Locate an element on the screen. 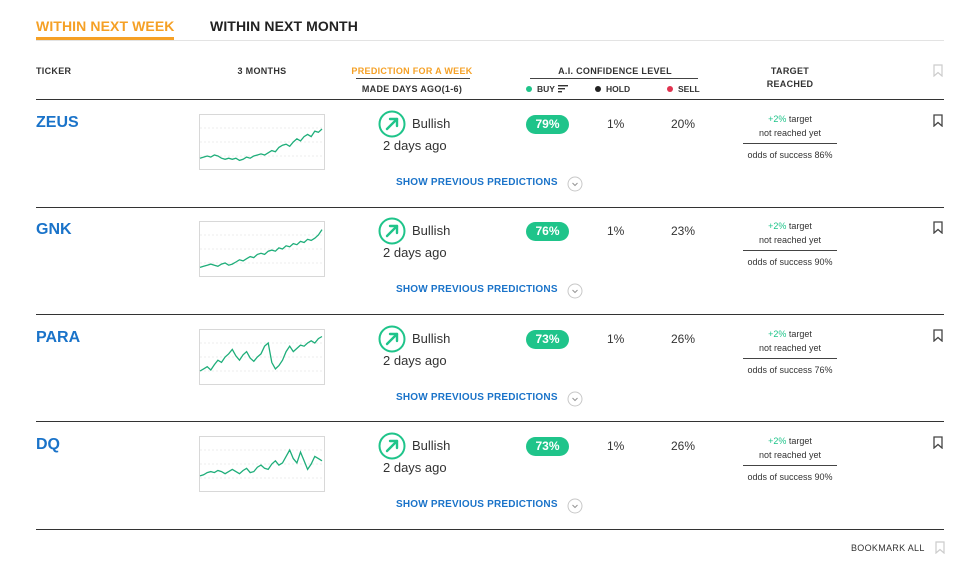 The image size is (974, 570). header-bookmark-icon is located at coordinates (938, 70).